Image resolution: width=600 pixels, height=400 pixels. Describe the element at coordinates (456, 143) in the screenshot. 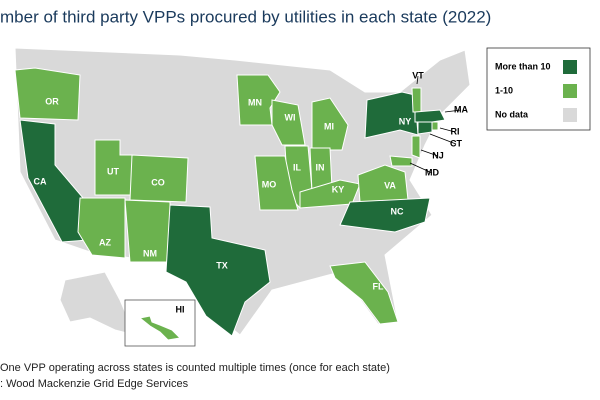

I see `state-label: CT` at that location.